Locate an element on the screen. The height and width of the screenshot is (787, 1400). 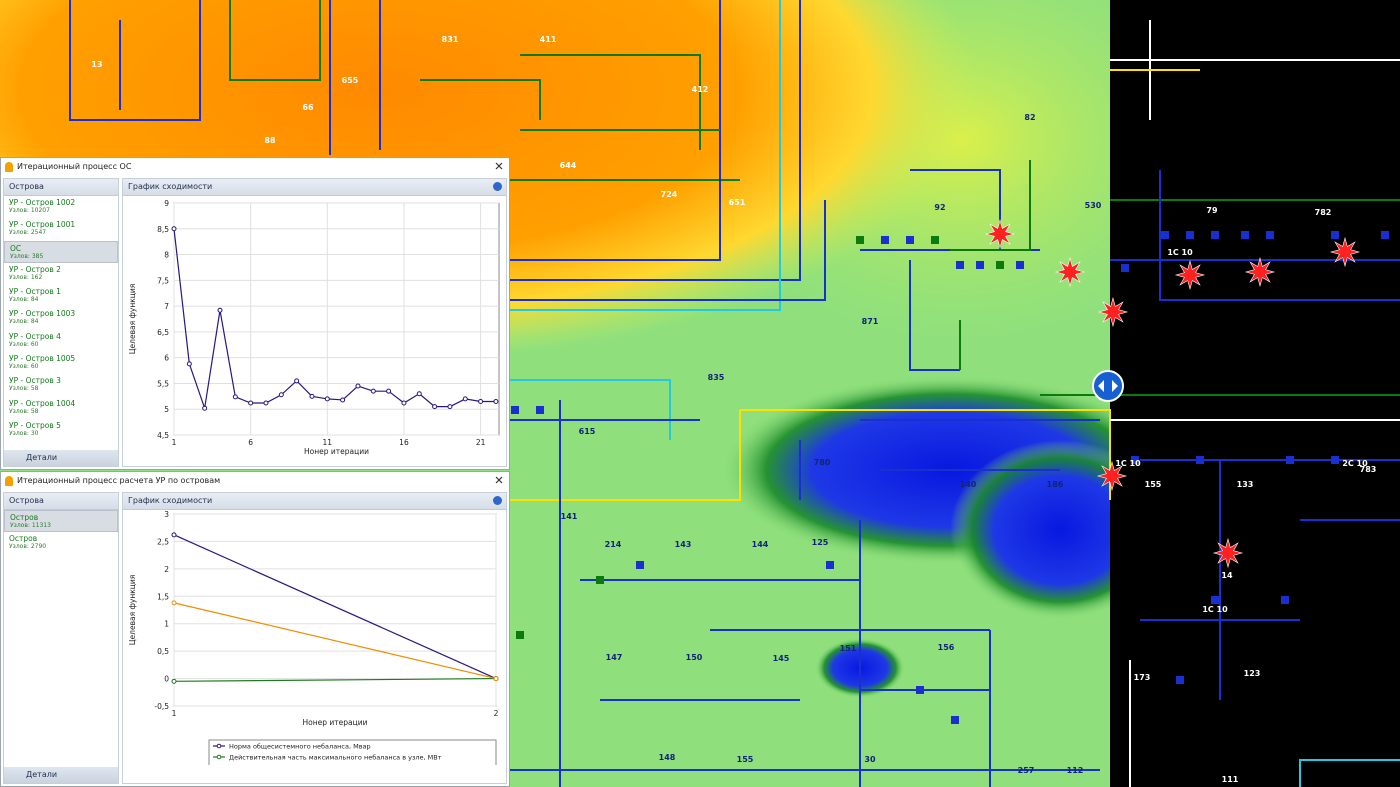
node-label: 214 is located at coordinates (613, 544).